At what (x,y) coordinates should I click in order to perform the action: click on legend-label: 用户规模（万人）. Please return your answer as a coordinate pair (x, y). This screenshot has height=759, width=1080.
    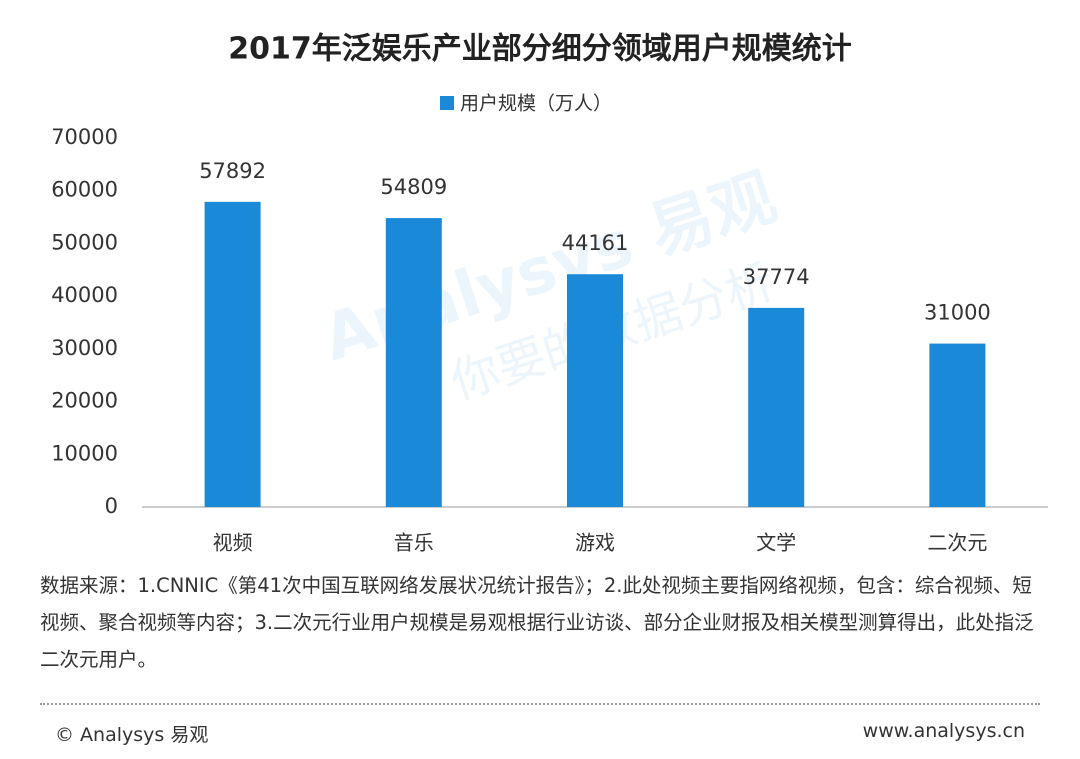
    Looking at the image, I should click on (536, 104).